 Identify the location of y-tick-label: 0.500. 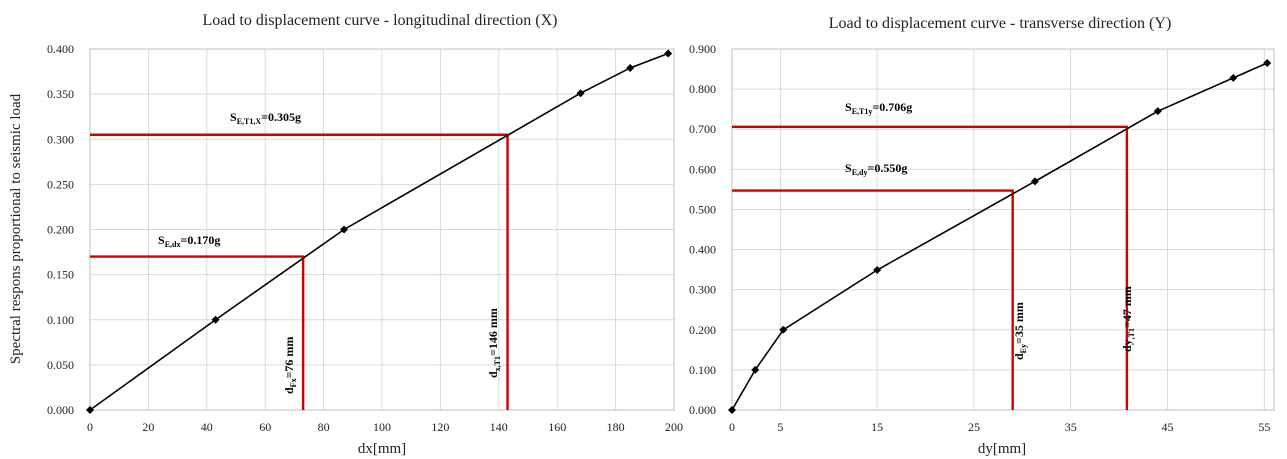
(702, 209).